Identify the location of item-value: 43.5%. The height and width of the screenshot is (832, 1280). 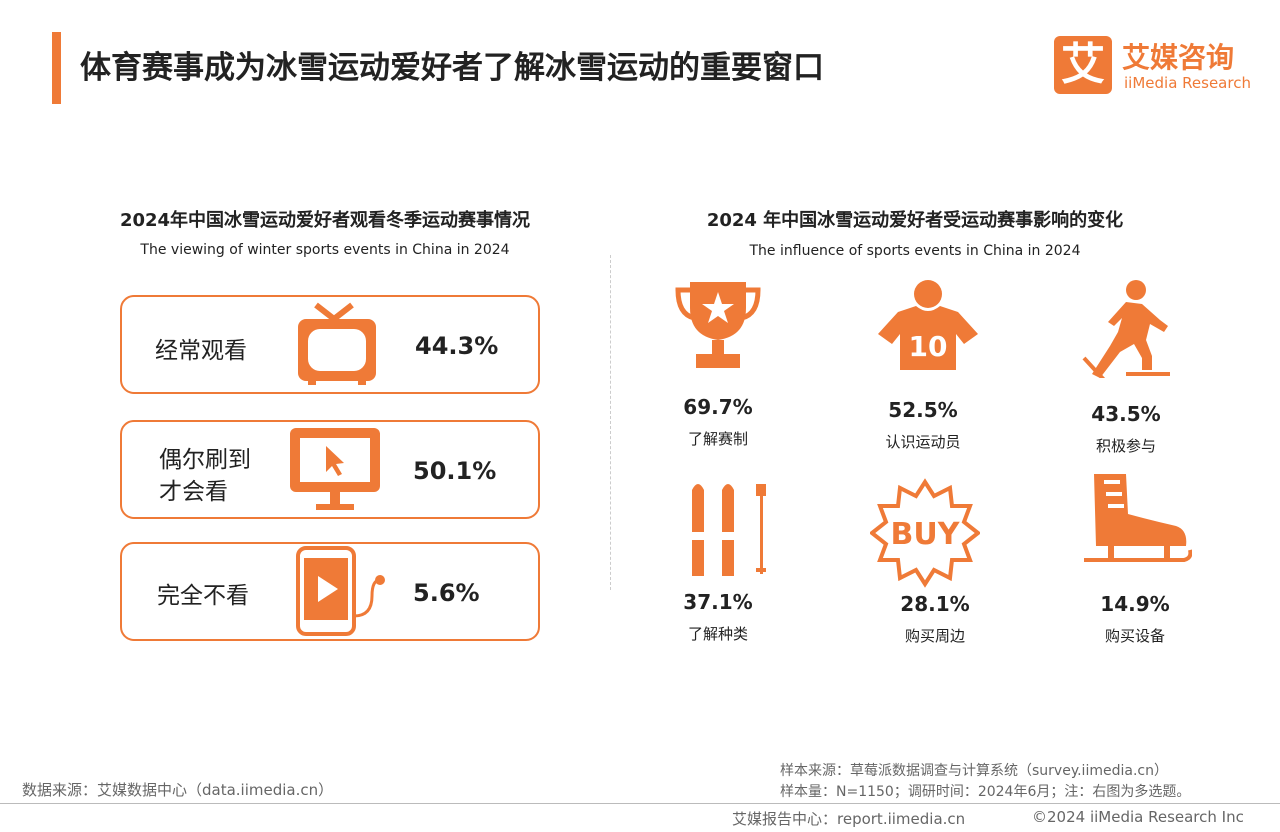
(1126, 414).